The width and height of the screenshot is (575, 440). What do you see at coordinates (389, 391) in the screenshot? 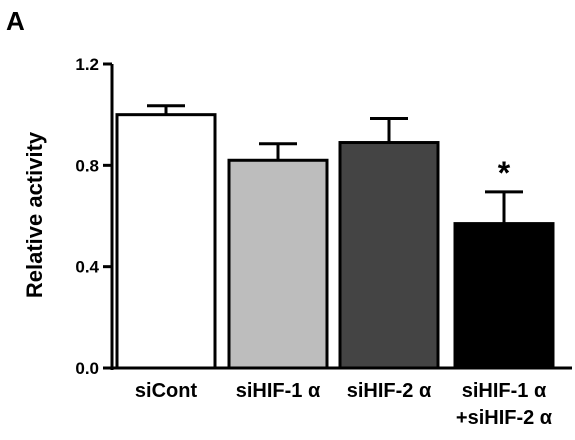
I see `category-label: siHIF-2 α` at bounding box center [389, 391].